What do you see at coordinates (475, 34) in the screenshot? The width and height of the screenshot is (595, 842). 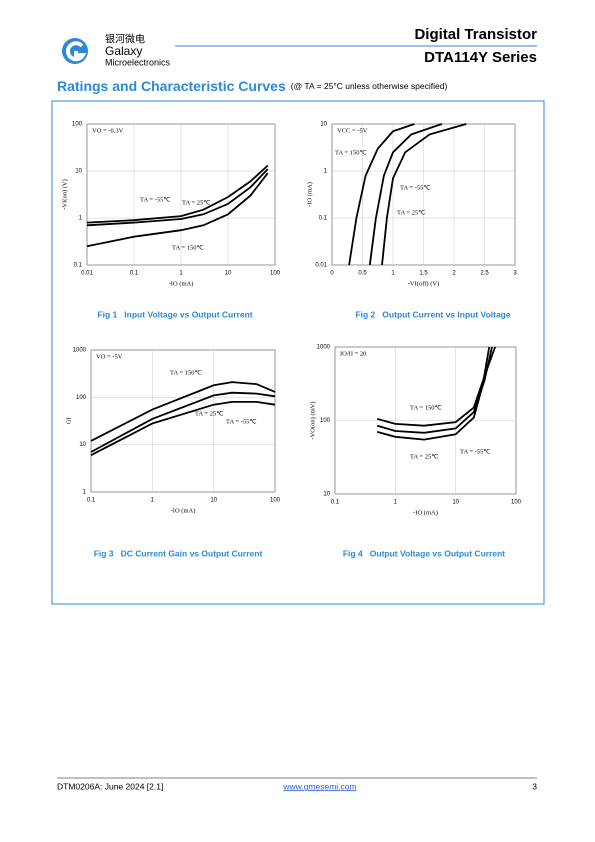 I see `header-title: Digital Transistor` at bounding box center [475, 34].